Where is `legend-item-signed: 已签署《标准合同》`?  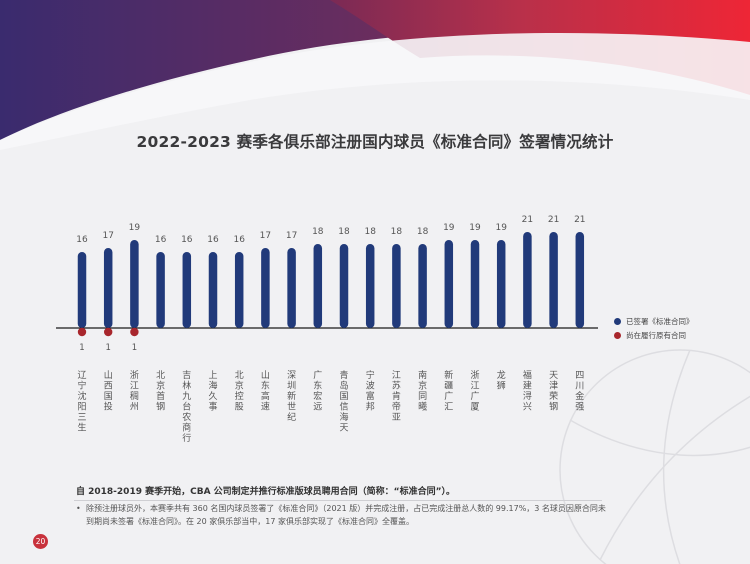
legend-item-signed: 已签署《标准合同》 is located at coordinates (654, 321).